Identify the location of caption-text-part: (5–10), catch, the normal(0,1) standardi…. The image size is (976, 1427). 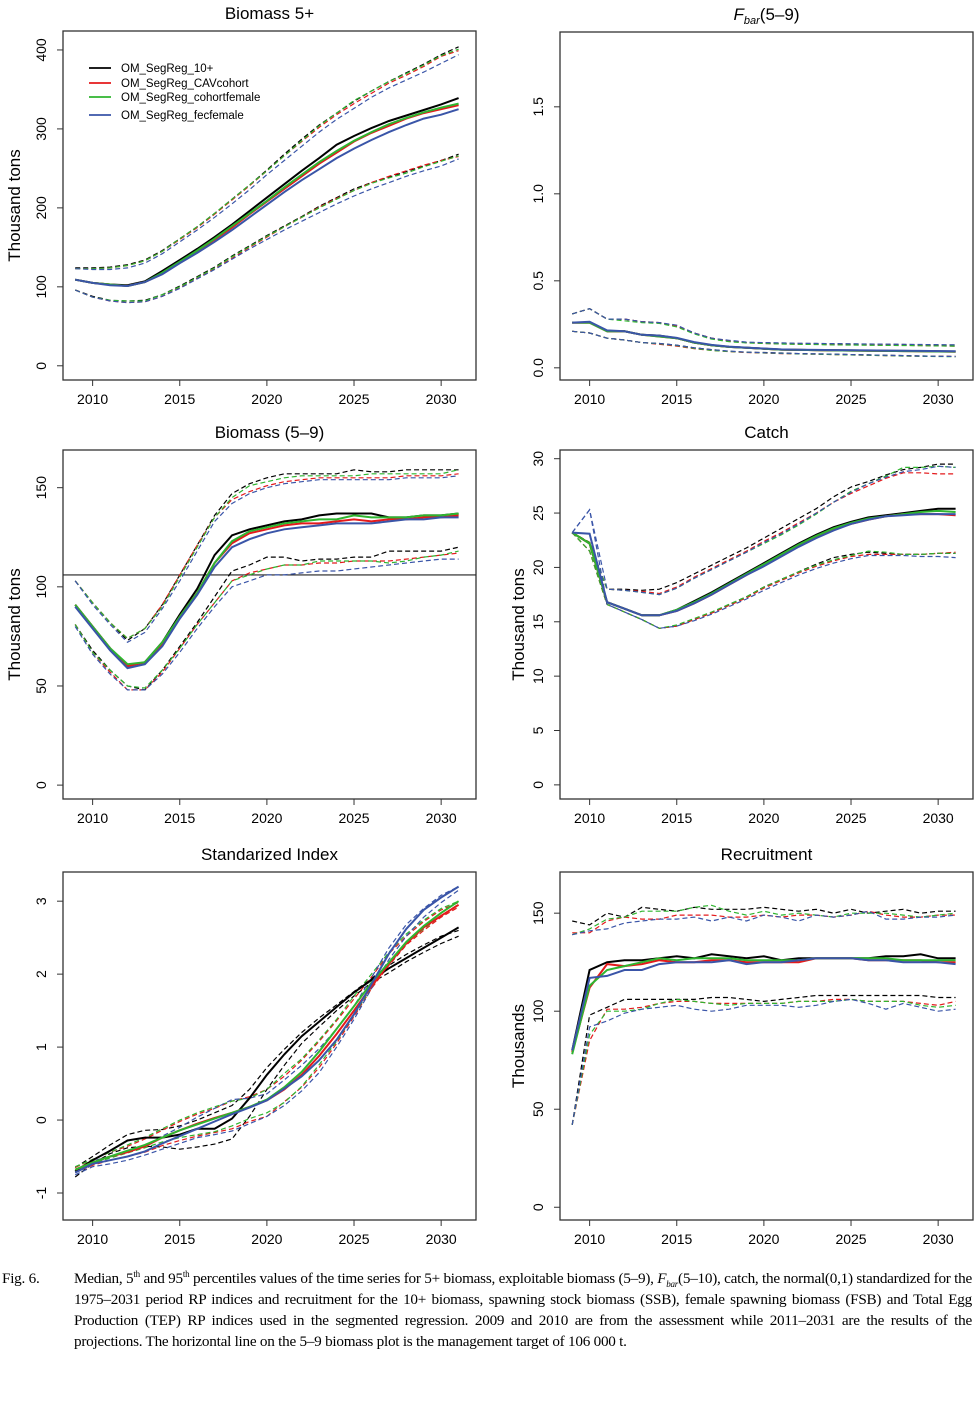
(523, 1310).